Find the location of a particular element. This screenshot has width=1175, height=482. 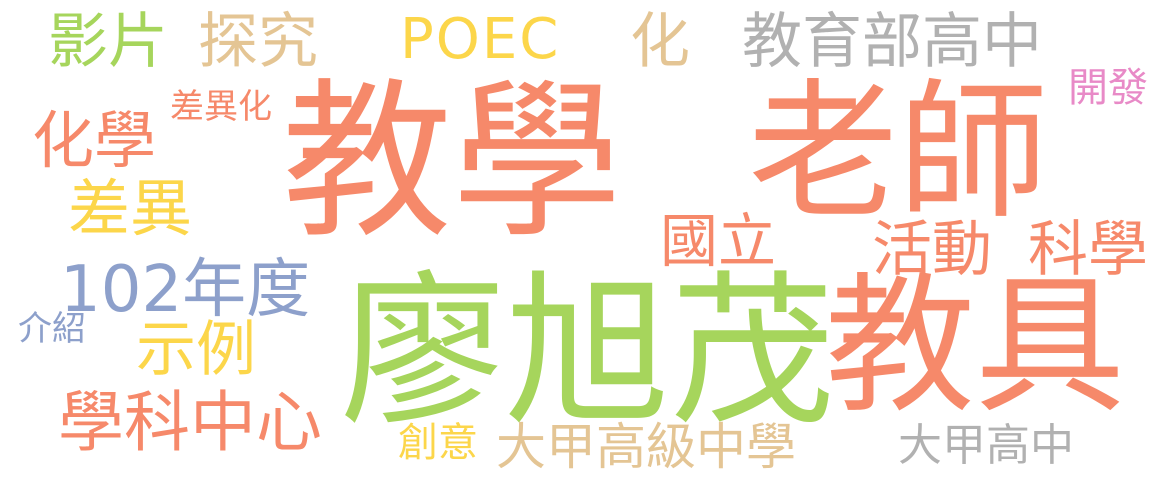

word-chayi: 差異 is located at coordinates (130, 208).